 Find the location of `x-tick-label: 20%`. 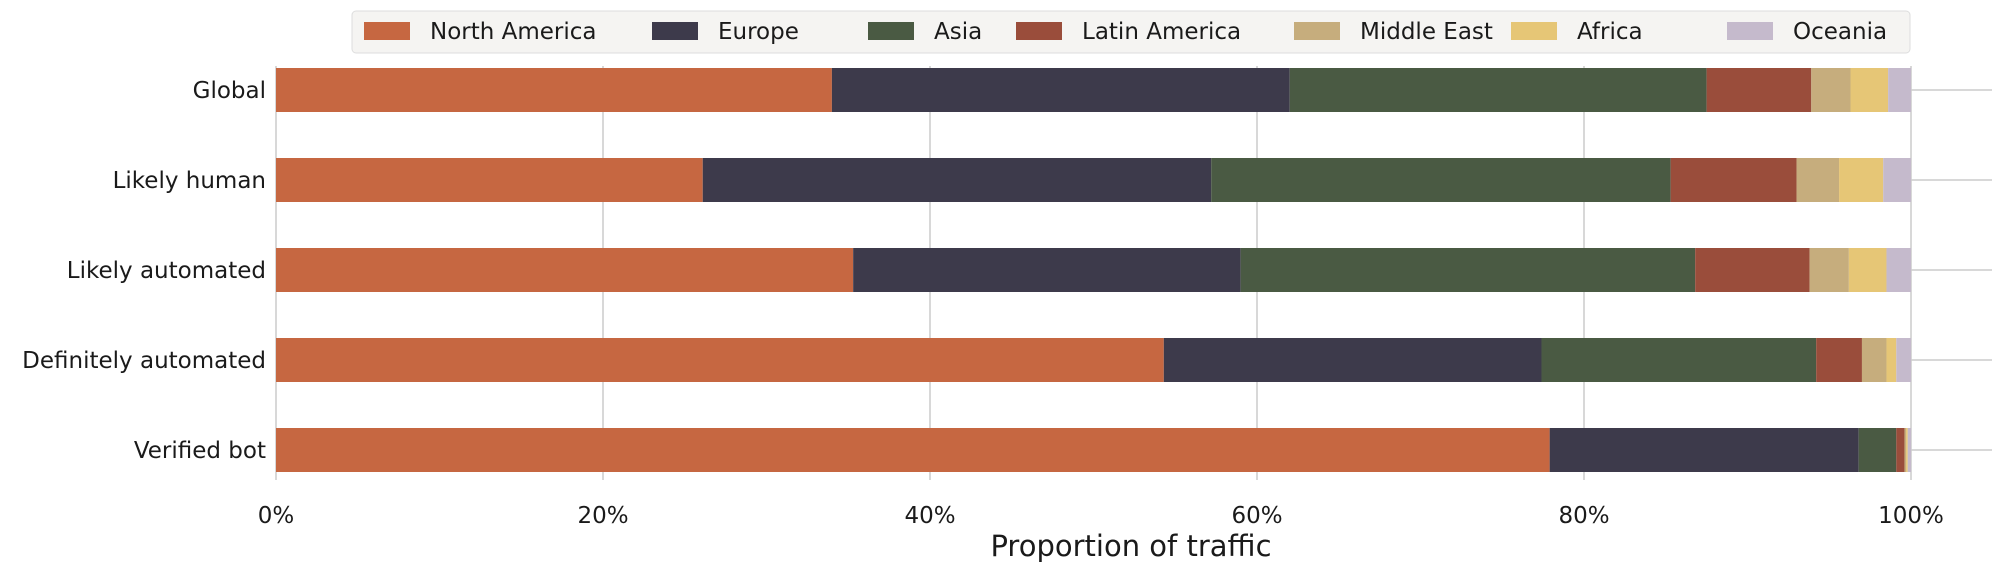

x-tick-label: 20% is located at coordinates (602, 516).